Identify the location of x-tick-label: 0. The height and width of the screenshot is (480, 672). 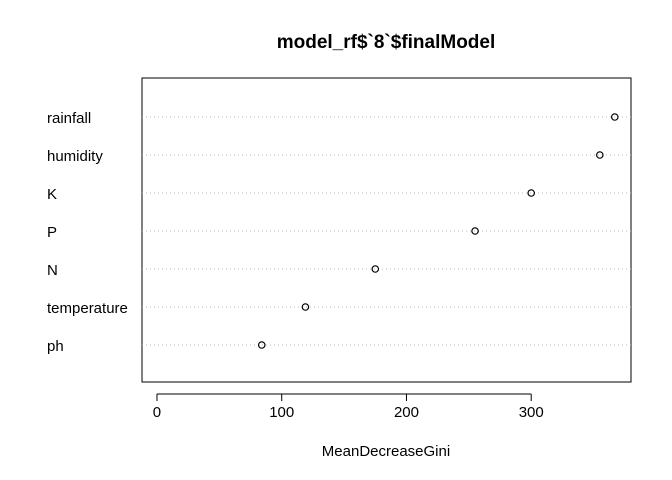
(157, 412).